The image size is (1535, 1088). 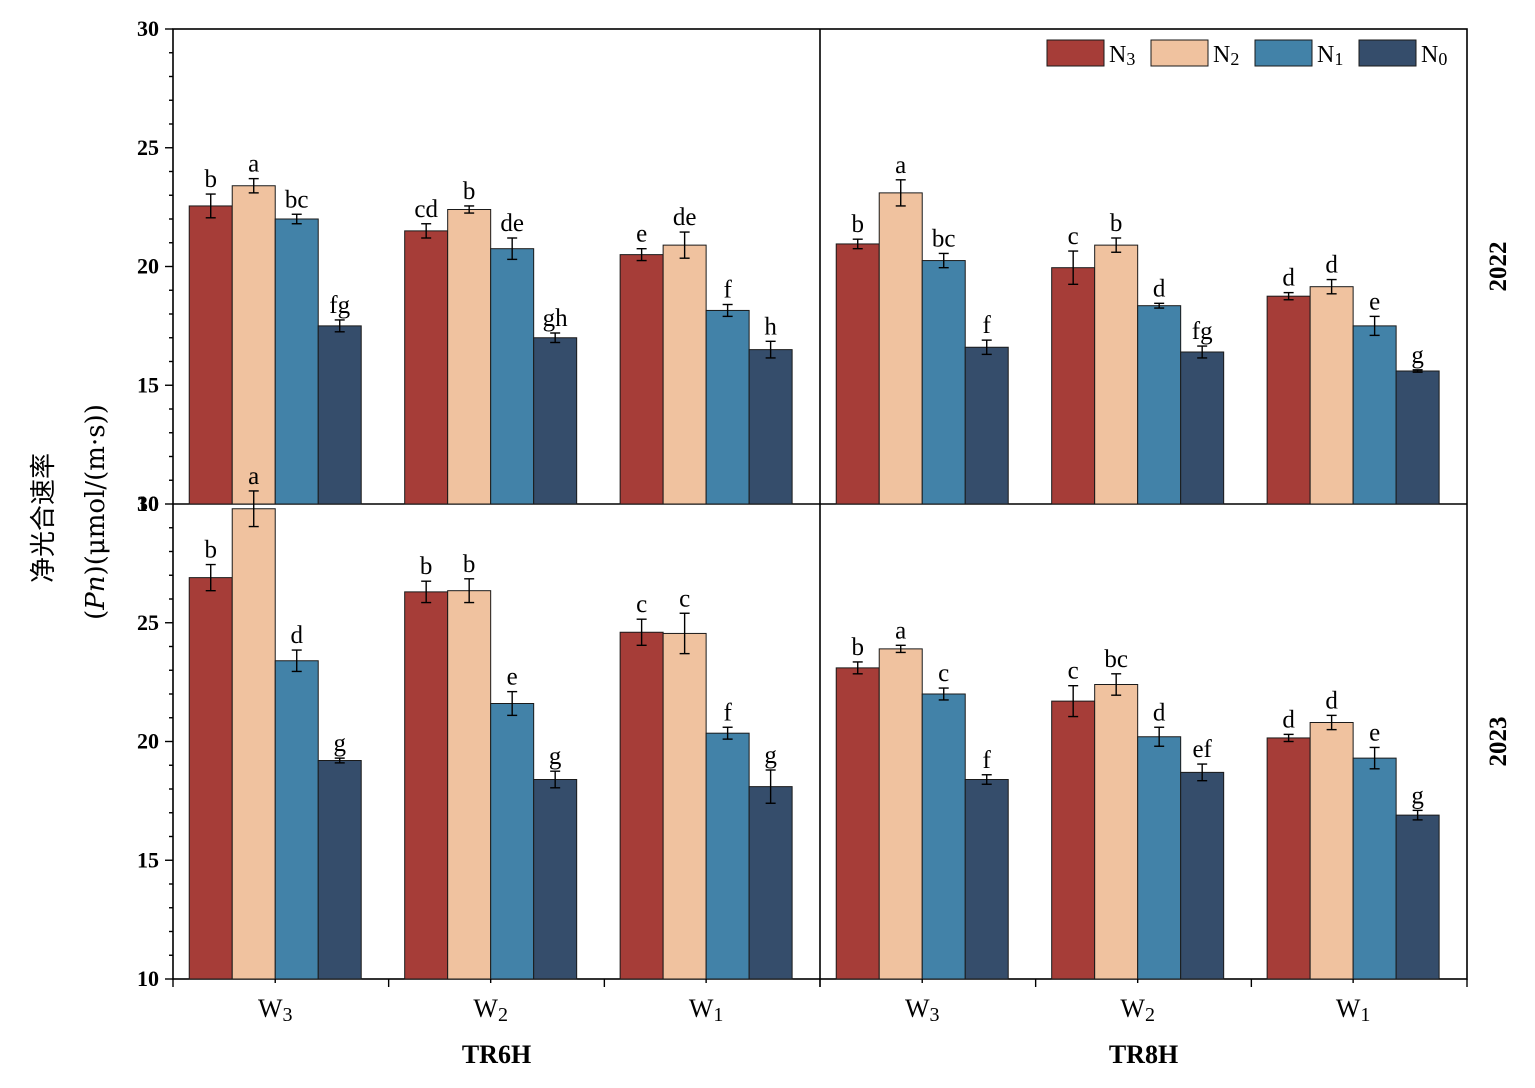 What do you see at coordinates (1434, 55) in the screenshot?
I see `legend-label: N0` at bounding box center [1434, 55].